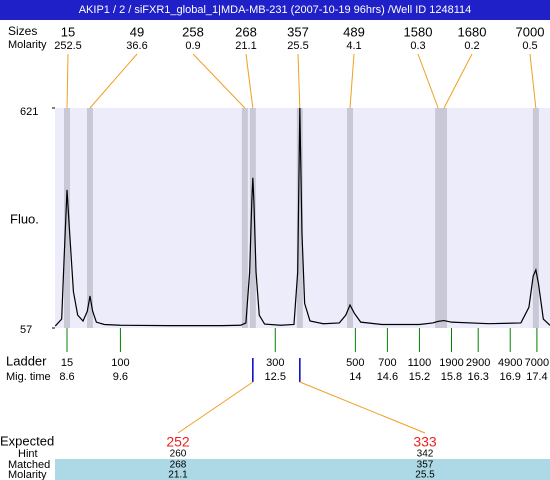 This screenshot has width=550, height=480. Describe the element at coordinates (536, 377) in the screenshot. I see `ladder-time: 17.4` at that location.